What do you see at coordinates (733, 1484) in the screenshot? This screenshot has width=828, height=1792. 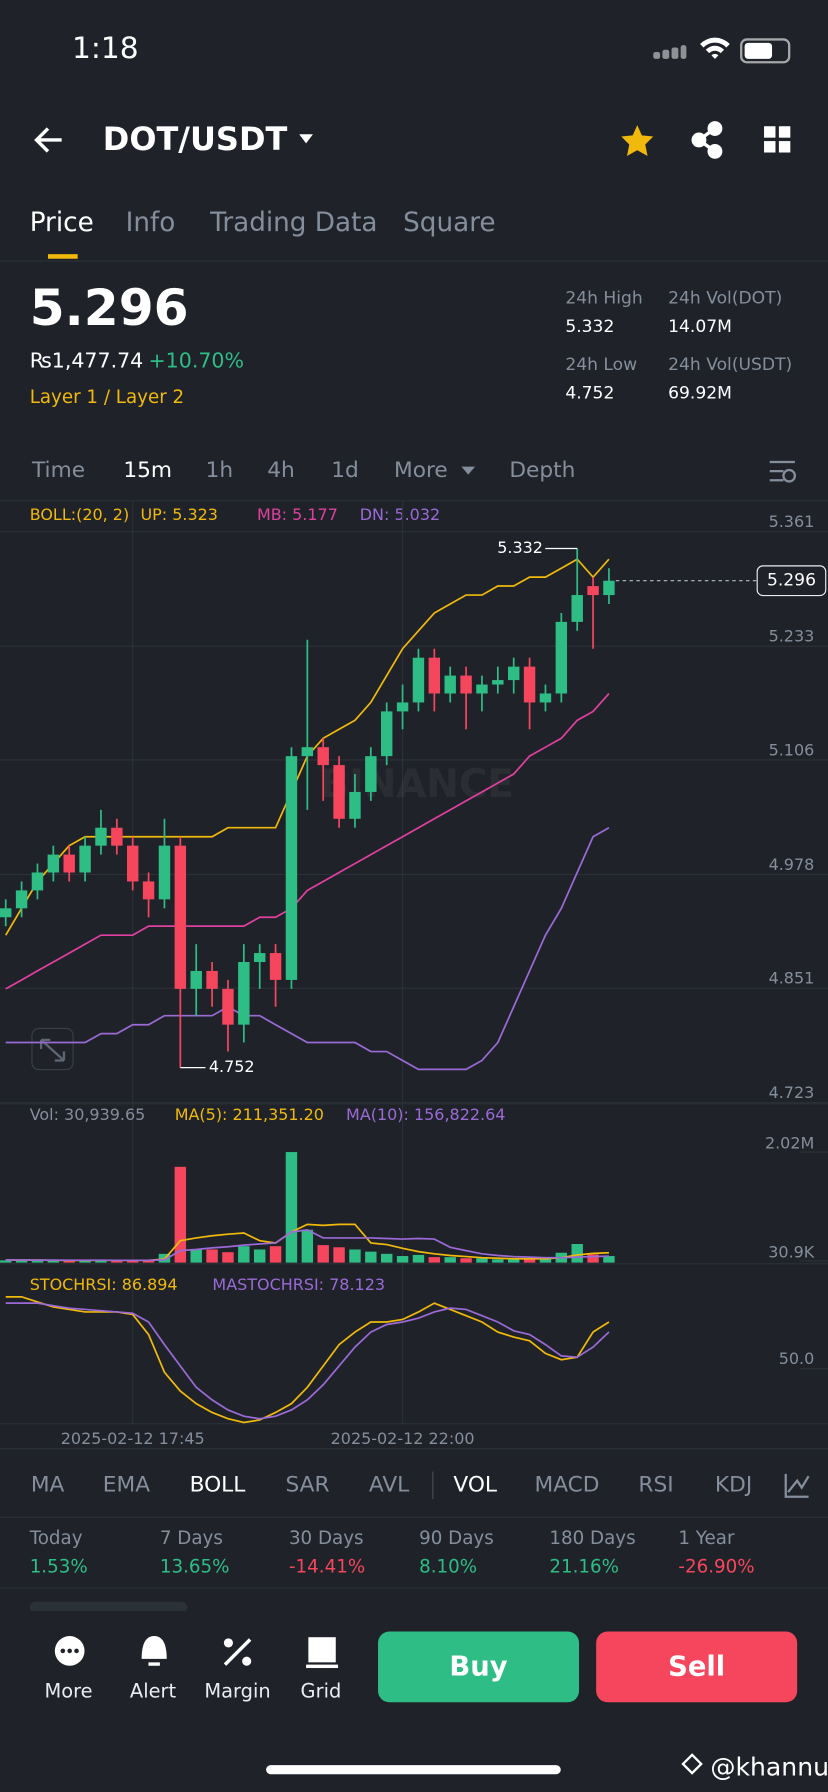 I see `indicator-tab: KDJ` at bounding box center [733, 1484].